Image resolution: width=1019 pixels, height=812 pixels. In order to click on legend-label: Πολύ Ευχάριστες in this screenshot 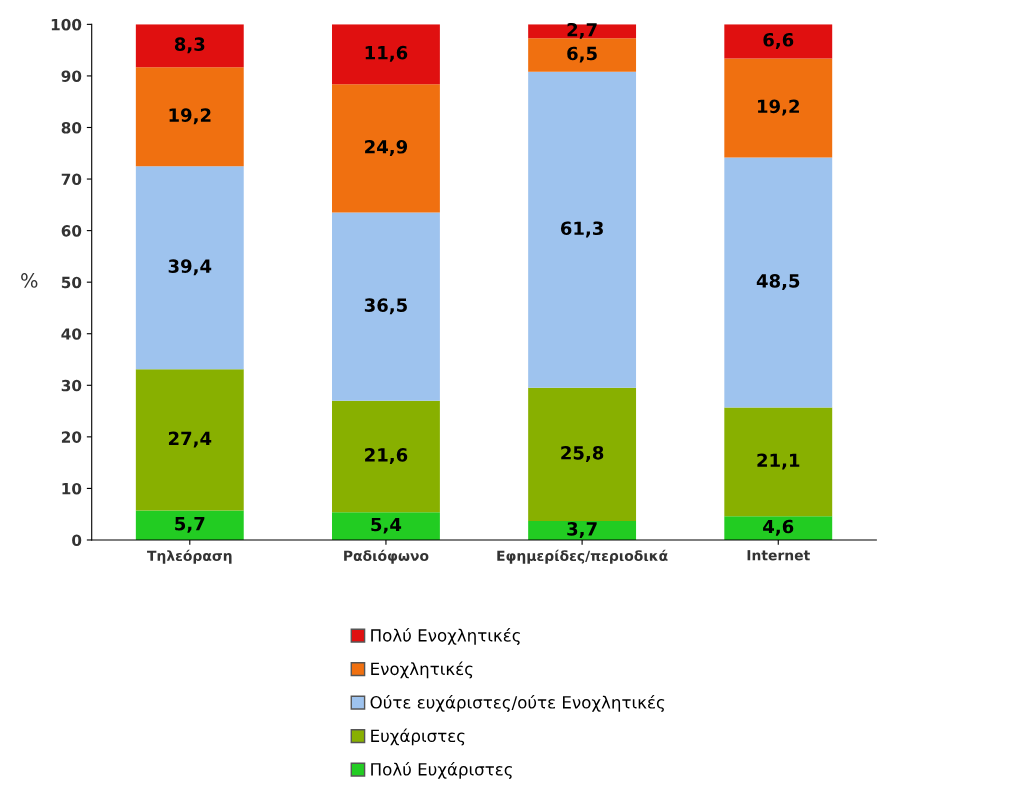, I will do `click(441, 770)`.